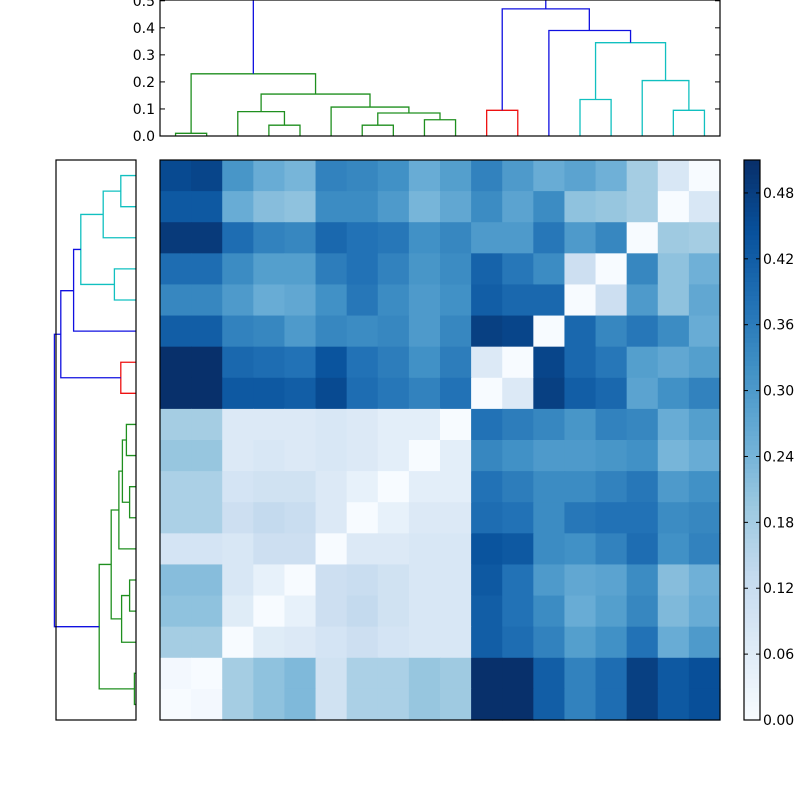 The image size is (800, 800). What do you see at coordinates (778, 260) in the screenshot?
I see `colorbar-tick-label: 0.42` at bounding box center [778, 260].